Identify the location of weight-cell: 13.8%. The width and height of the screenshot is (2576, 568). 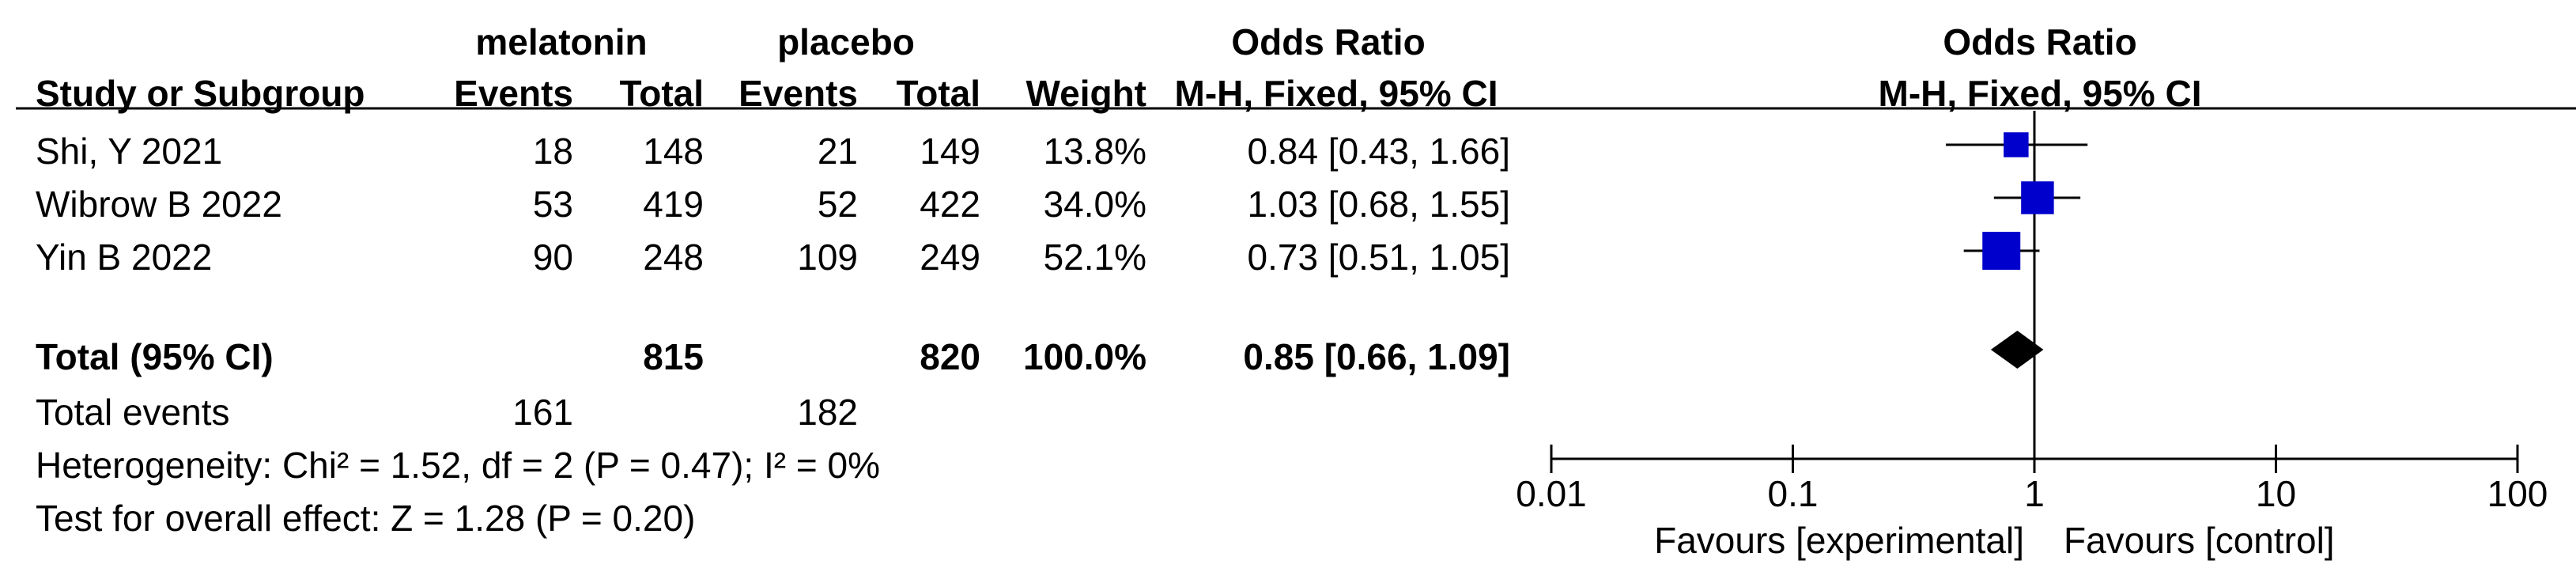
(1094, 151).